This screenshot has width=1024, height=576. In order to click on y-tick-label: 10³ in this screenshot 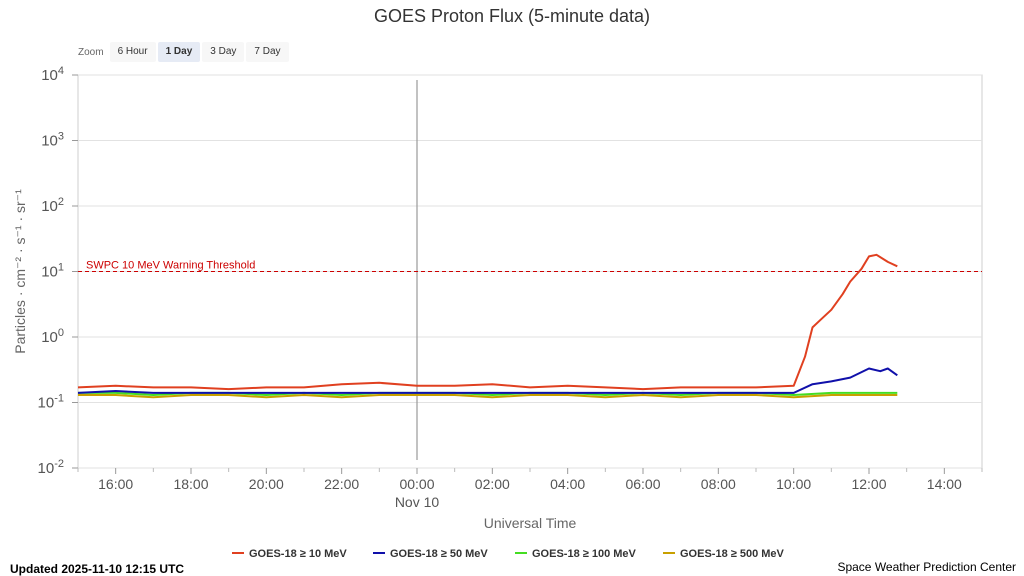, I will do `click(52, 140)`.